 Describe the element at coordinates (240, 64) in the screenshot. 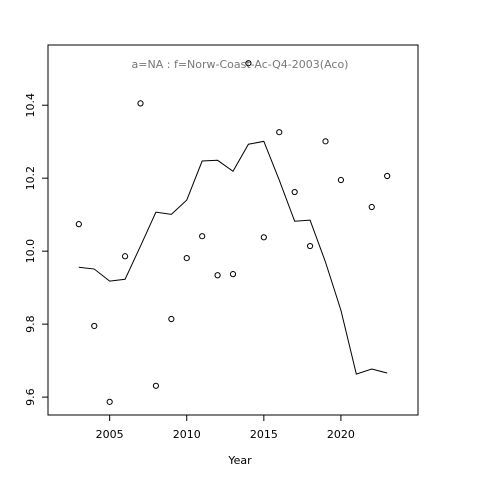

I see `chart-title: a=NA : f=Norw-Coast-Ac-Q4-2003(Aco)` at that location.